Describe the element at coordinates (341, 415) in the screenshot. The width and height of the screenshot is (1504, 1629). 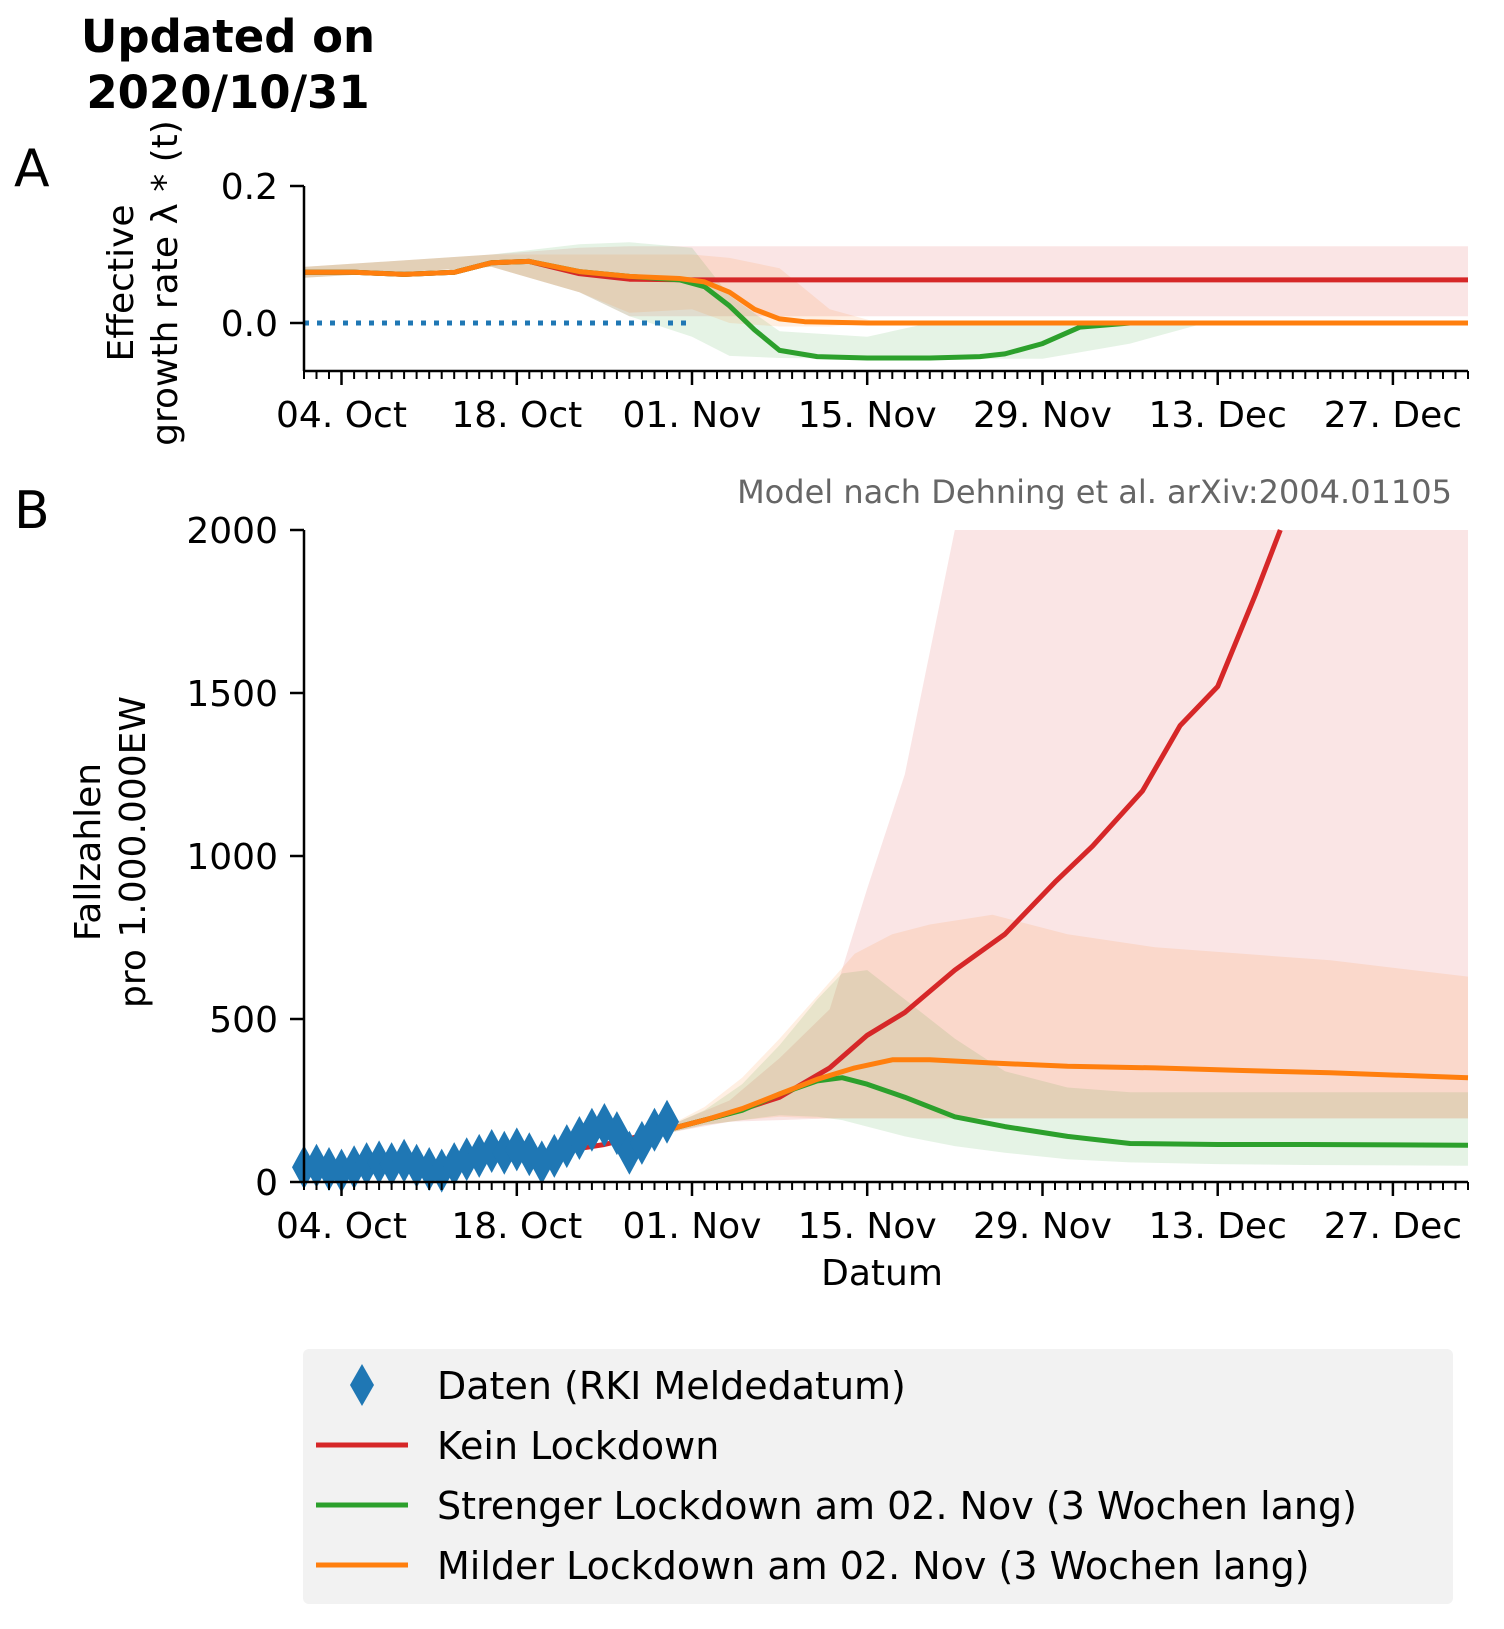
I see `growth-rate-x-tick-label: 04. Oct` at that location.